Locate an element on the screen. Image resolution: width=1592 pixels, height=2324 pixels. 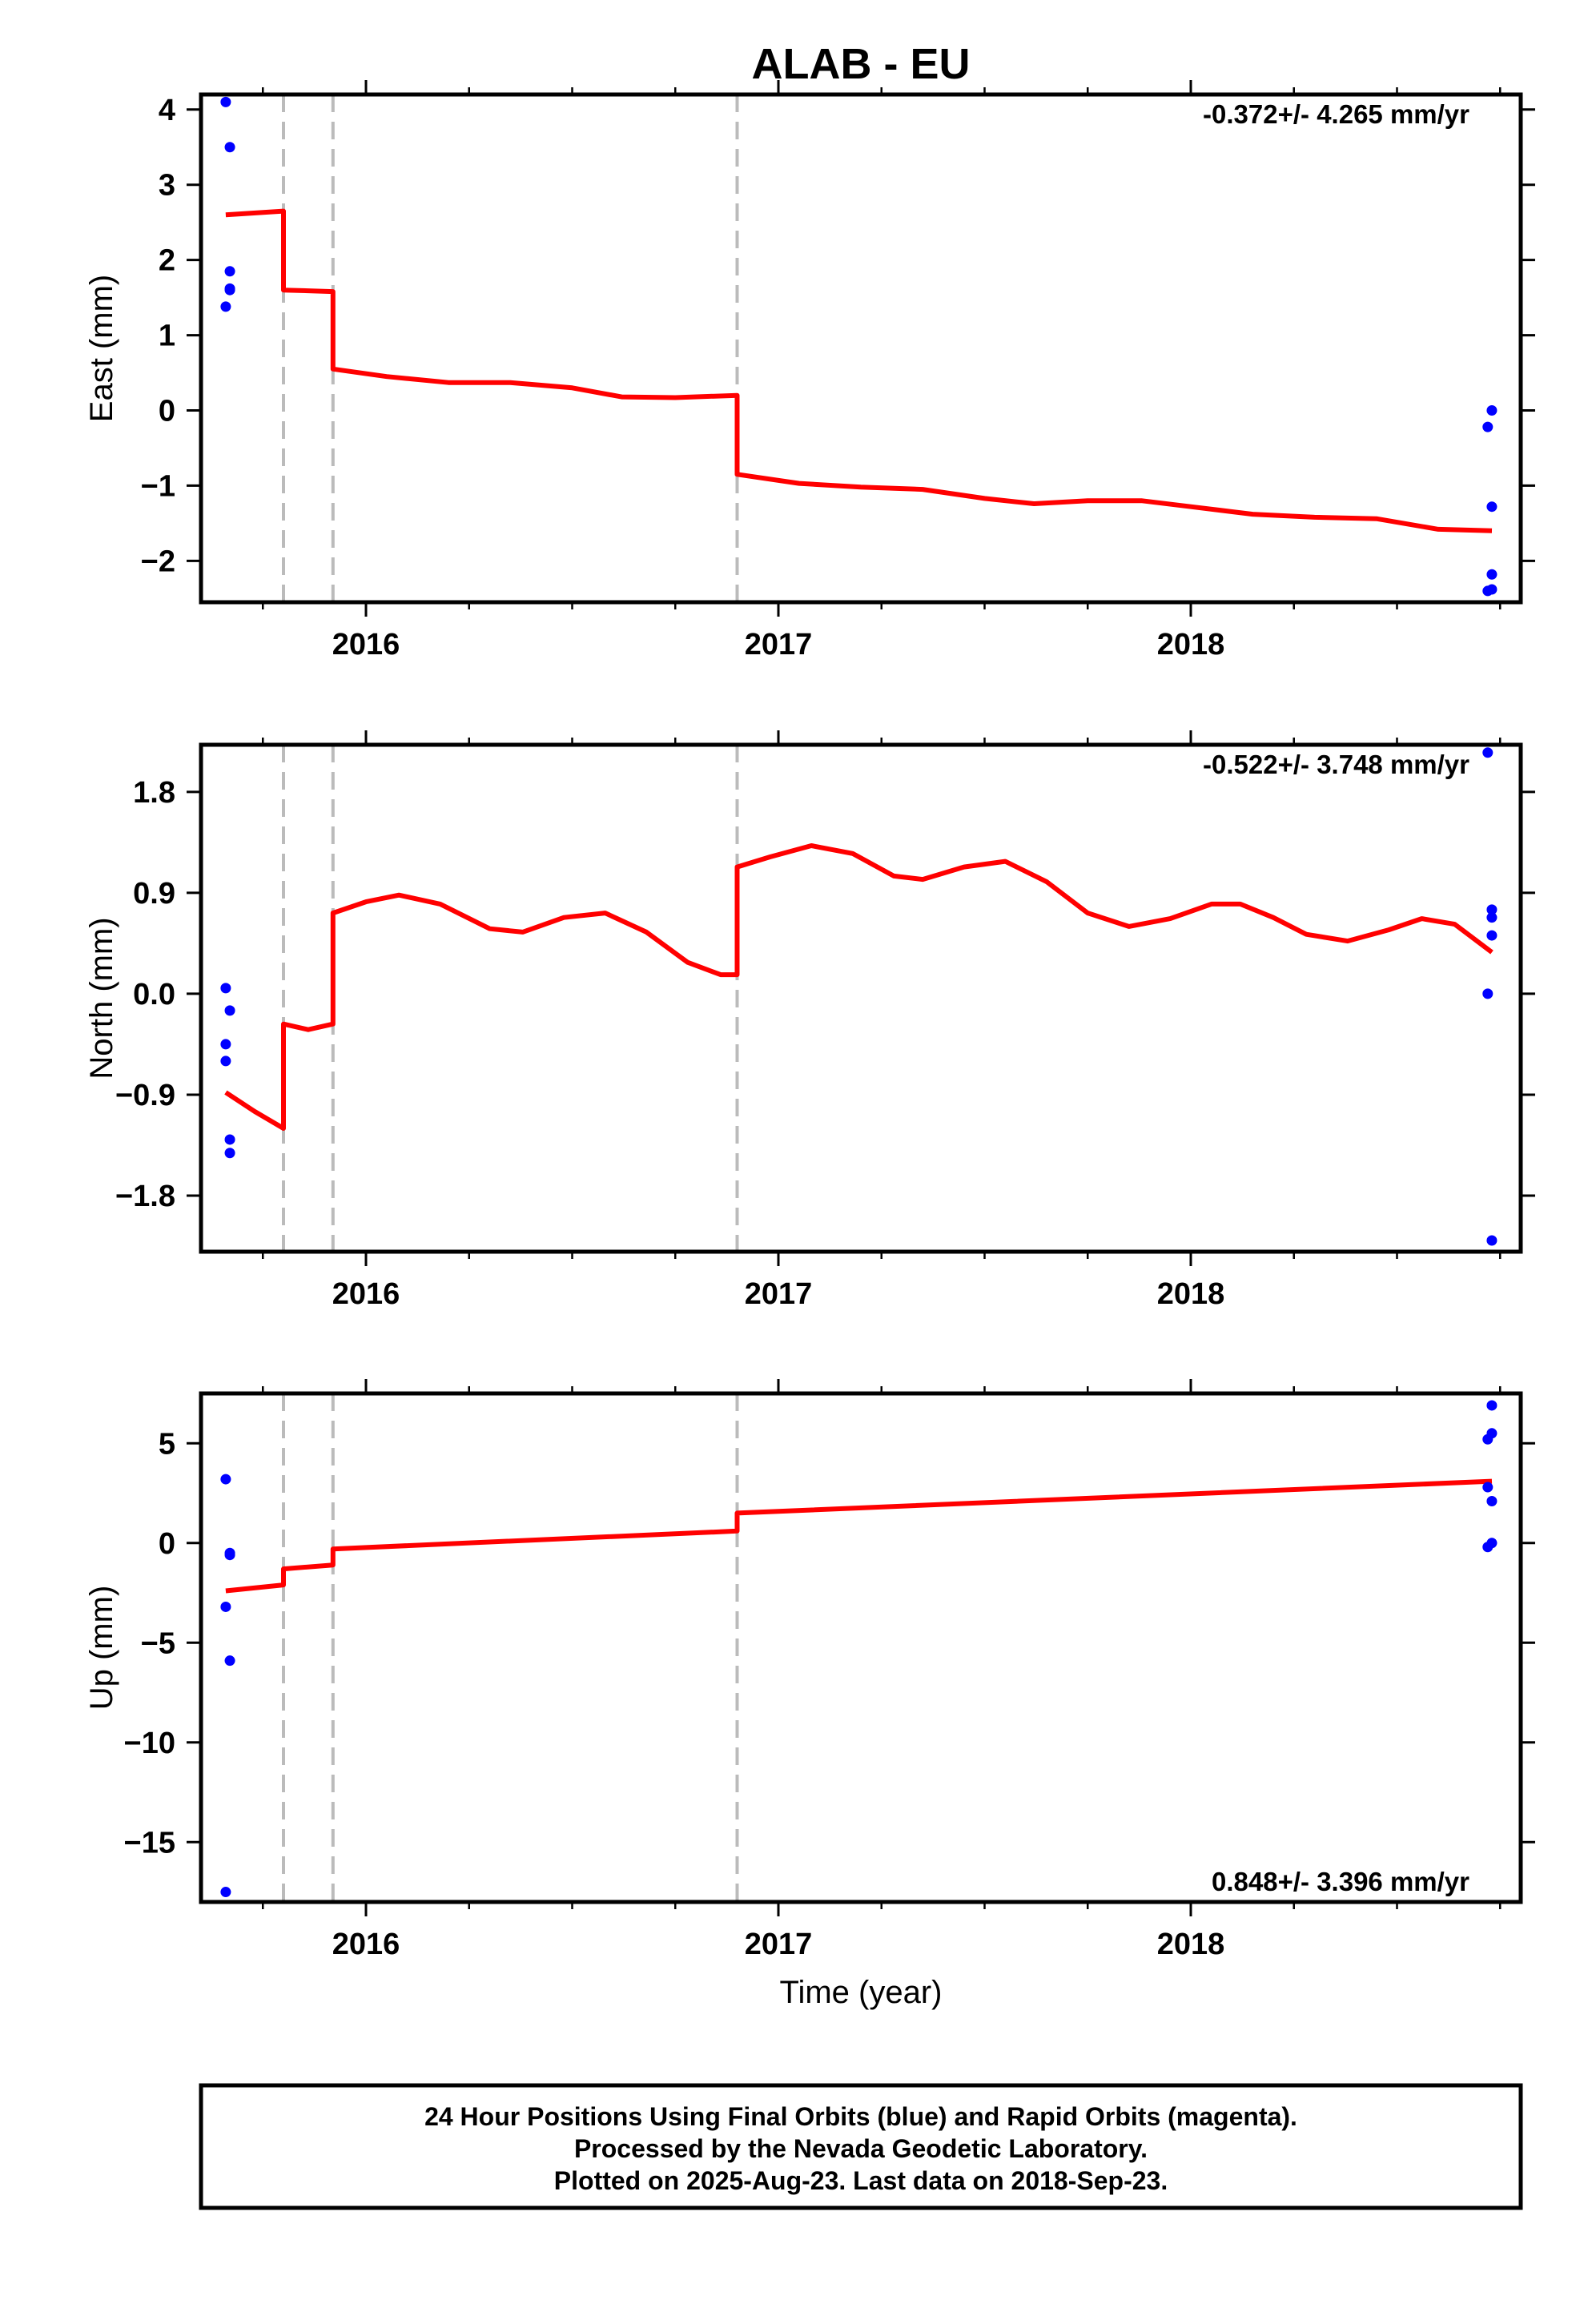
east-y-tick-label: 1 is located at coordinates (167, 336).